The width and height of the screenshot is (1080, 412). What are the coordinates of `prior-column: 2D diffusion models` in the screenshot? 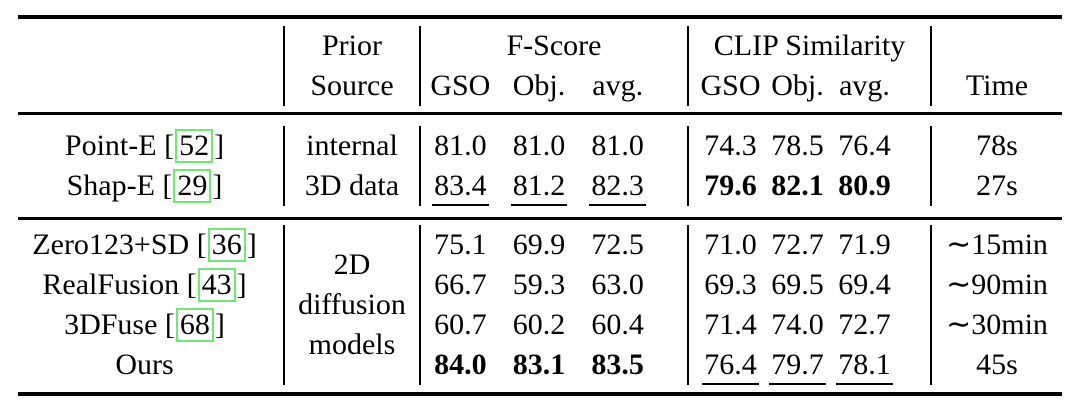 It's located at (351, 305).